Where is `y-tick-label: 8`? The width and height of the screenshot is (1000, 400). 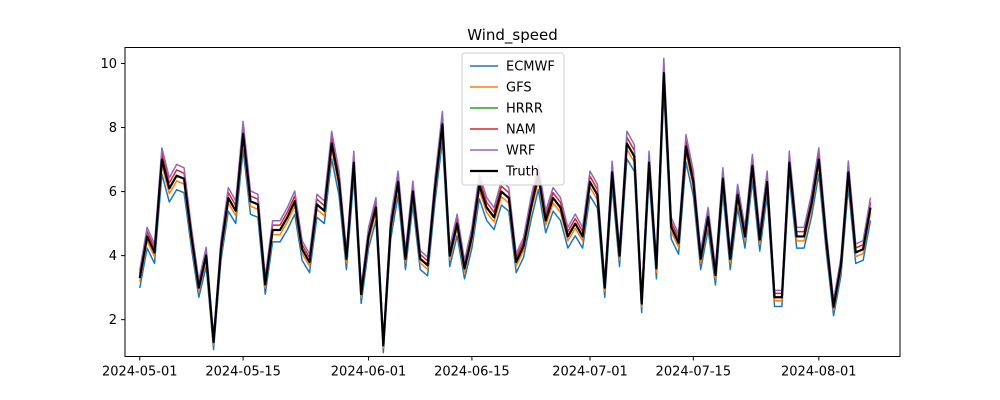 y-tick-label: 8 is located at coordinates (113, 128).